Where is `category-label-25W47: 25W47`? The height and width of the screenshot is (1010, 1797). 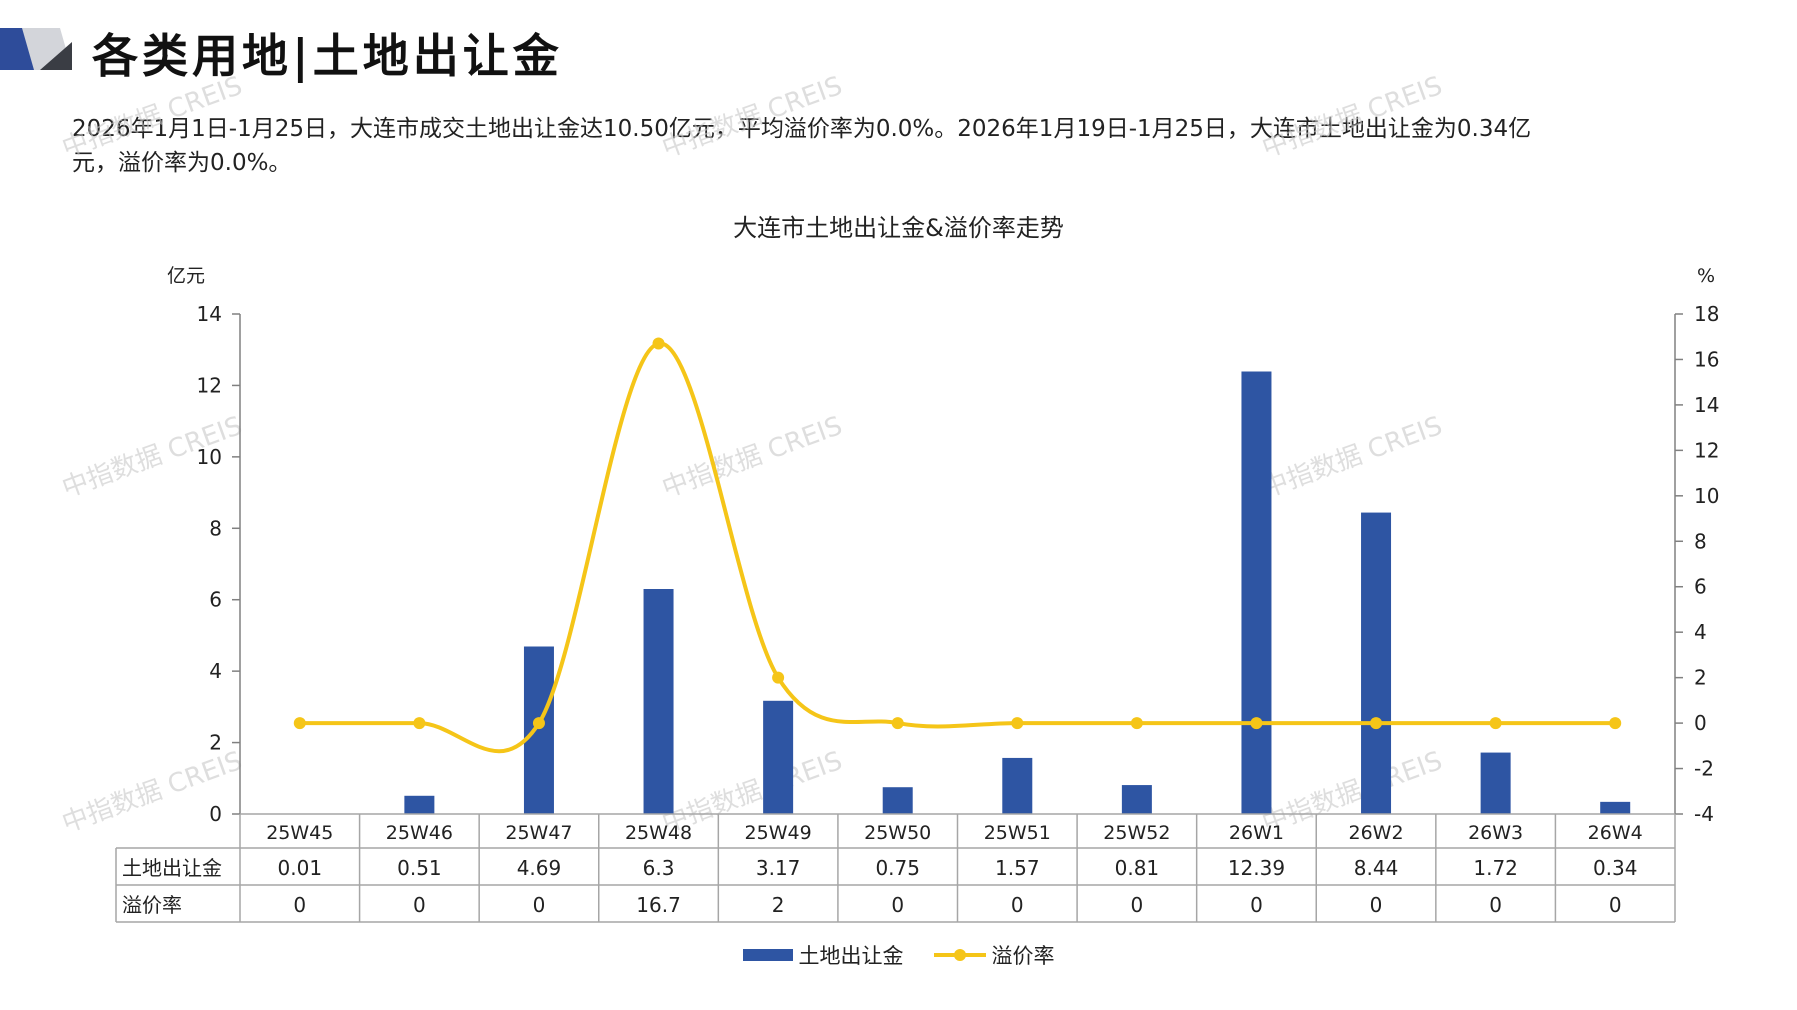
category-label-25W47: 25W47 is located at coordinates (538, 833).